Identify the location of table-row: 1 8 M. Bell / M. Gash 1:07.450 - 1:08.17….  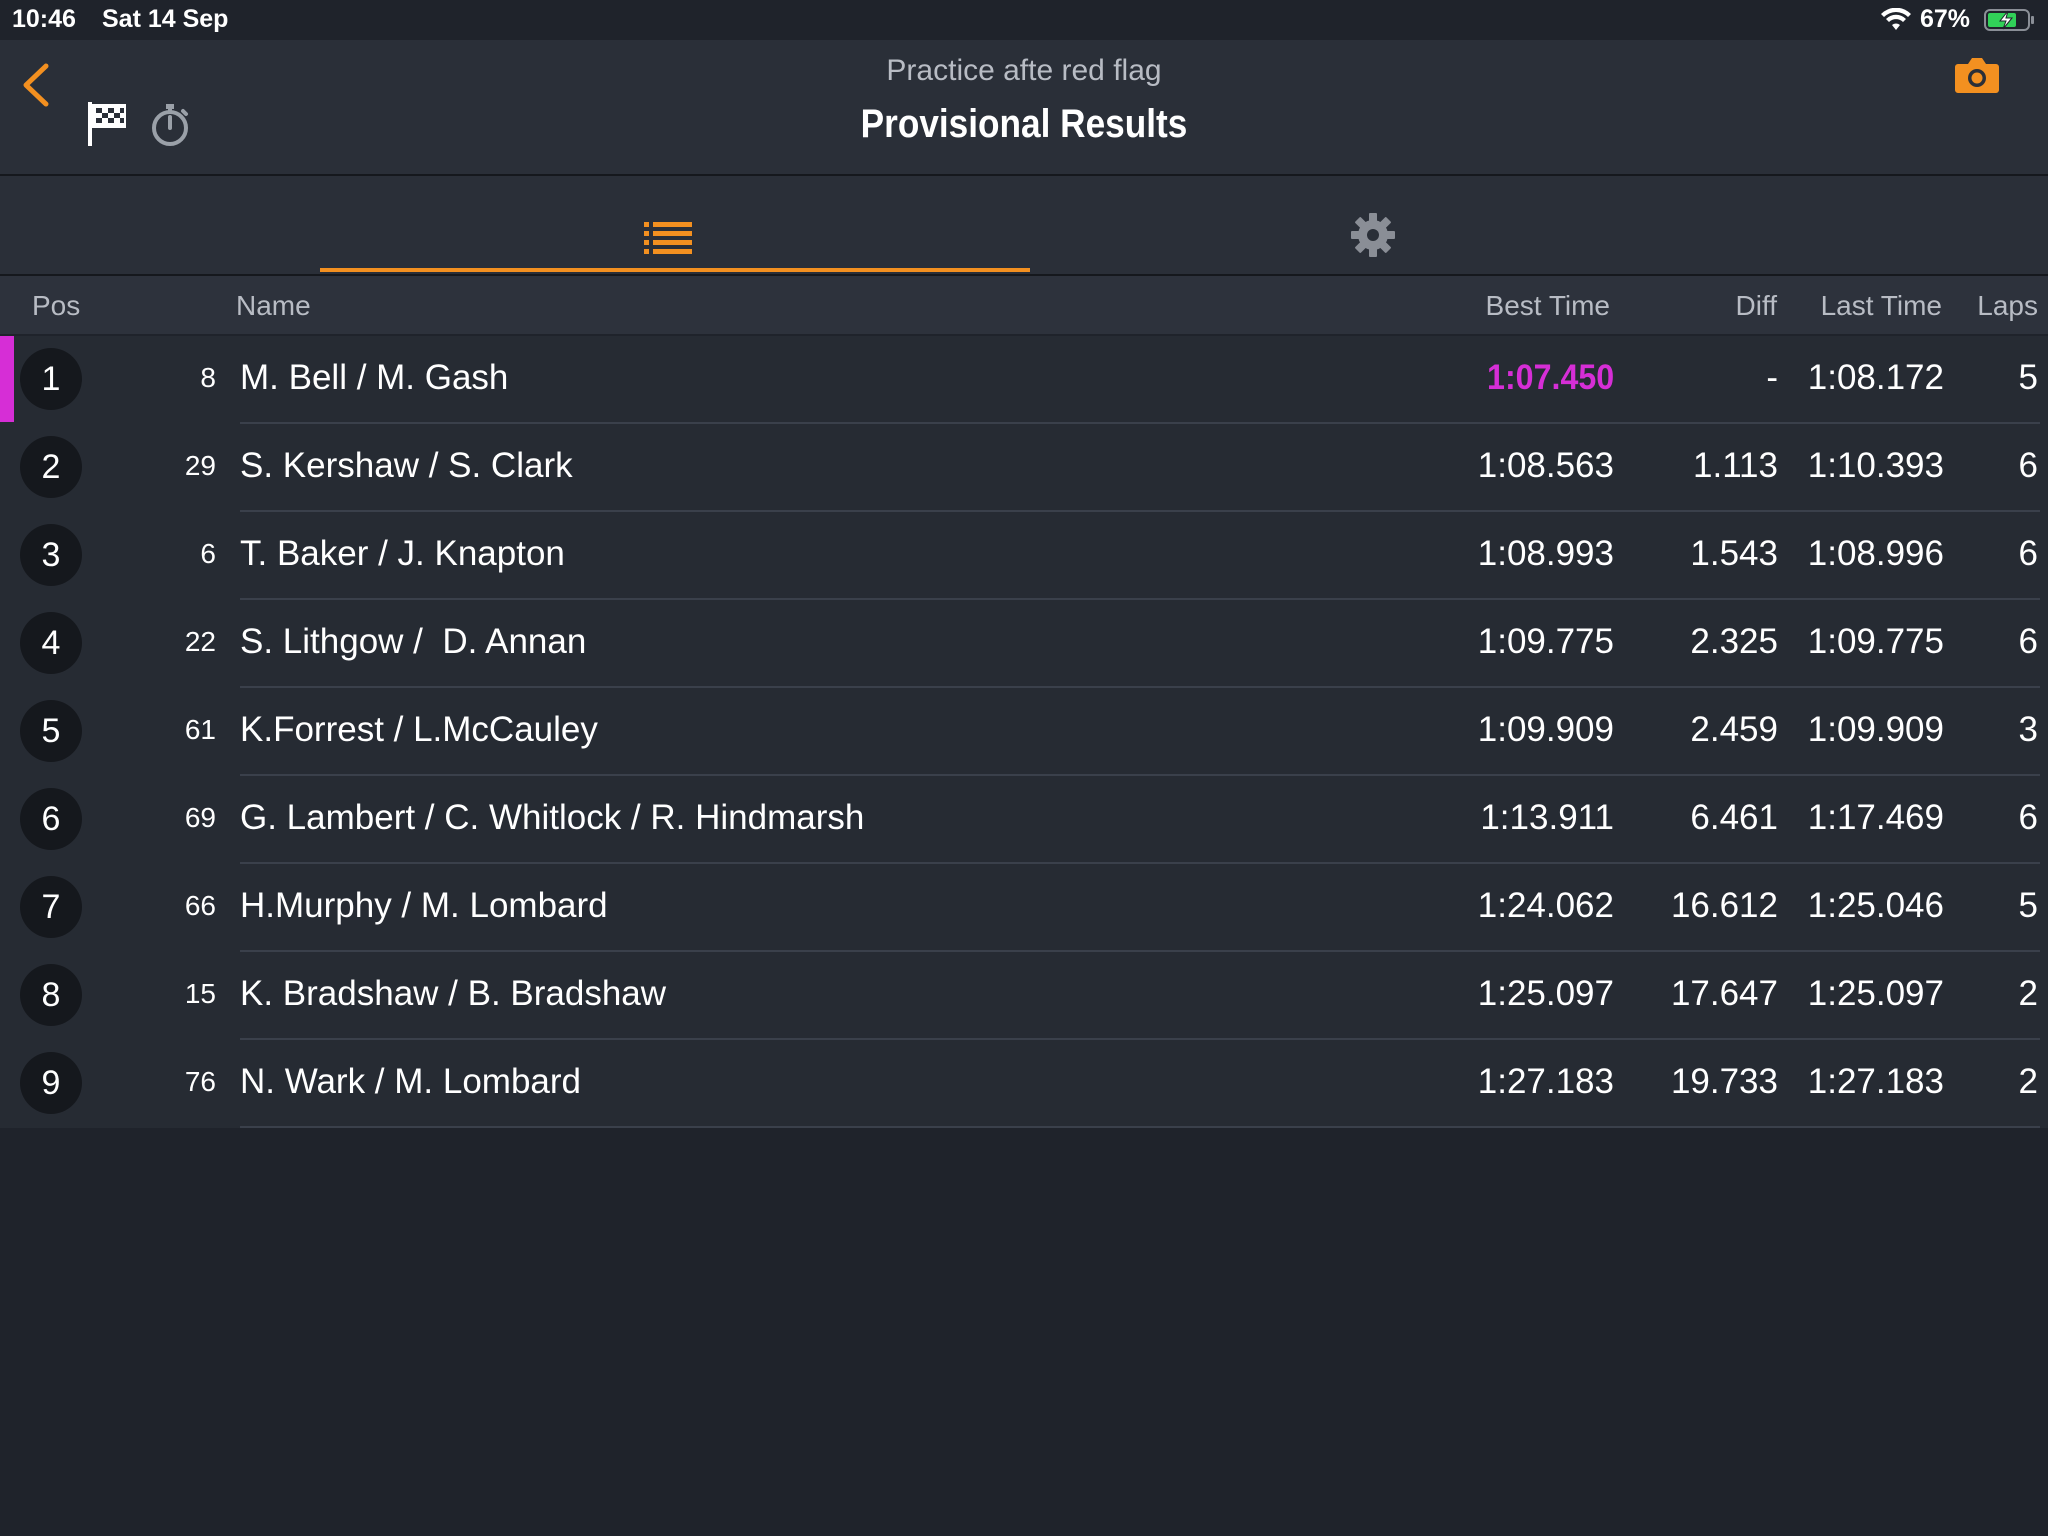
(1024, 380).